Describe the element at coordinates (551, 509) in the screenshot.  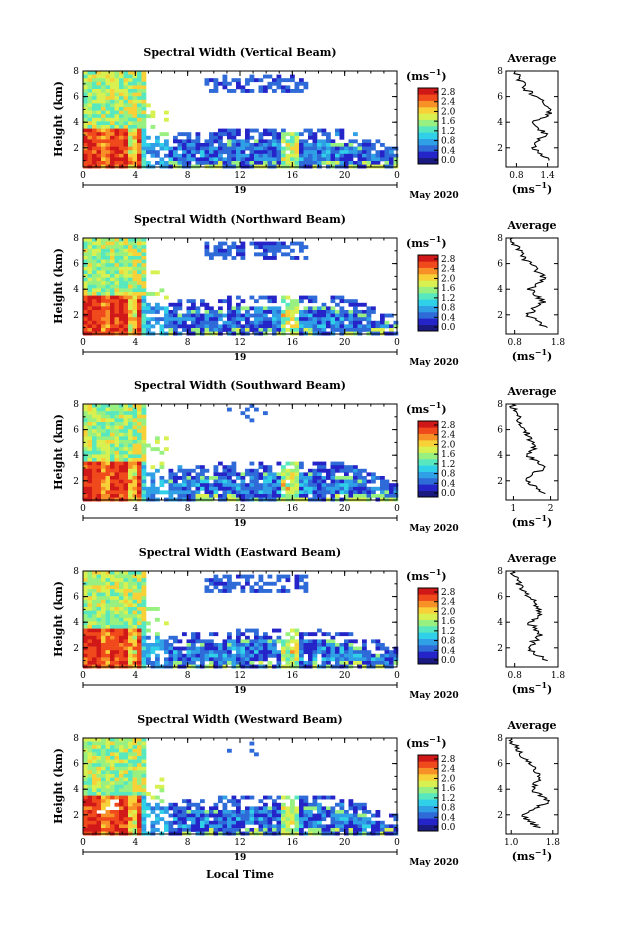
I see `avg-x-tick-label: 2` at that location.